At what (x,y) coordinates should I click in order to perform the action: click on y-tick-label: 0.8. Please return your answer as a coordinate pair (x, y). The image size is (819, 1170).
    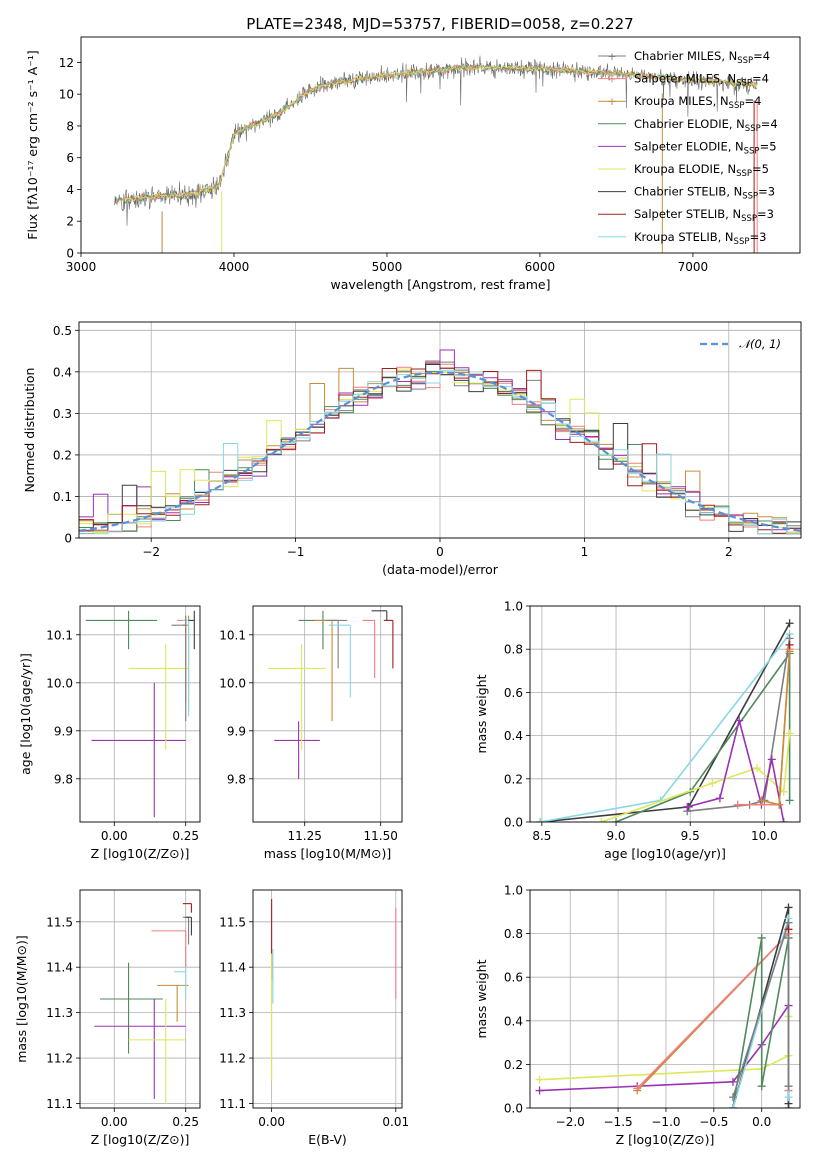
    Looking at the image, I should click on (513, 934).